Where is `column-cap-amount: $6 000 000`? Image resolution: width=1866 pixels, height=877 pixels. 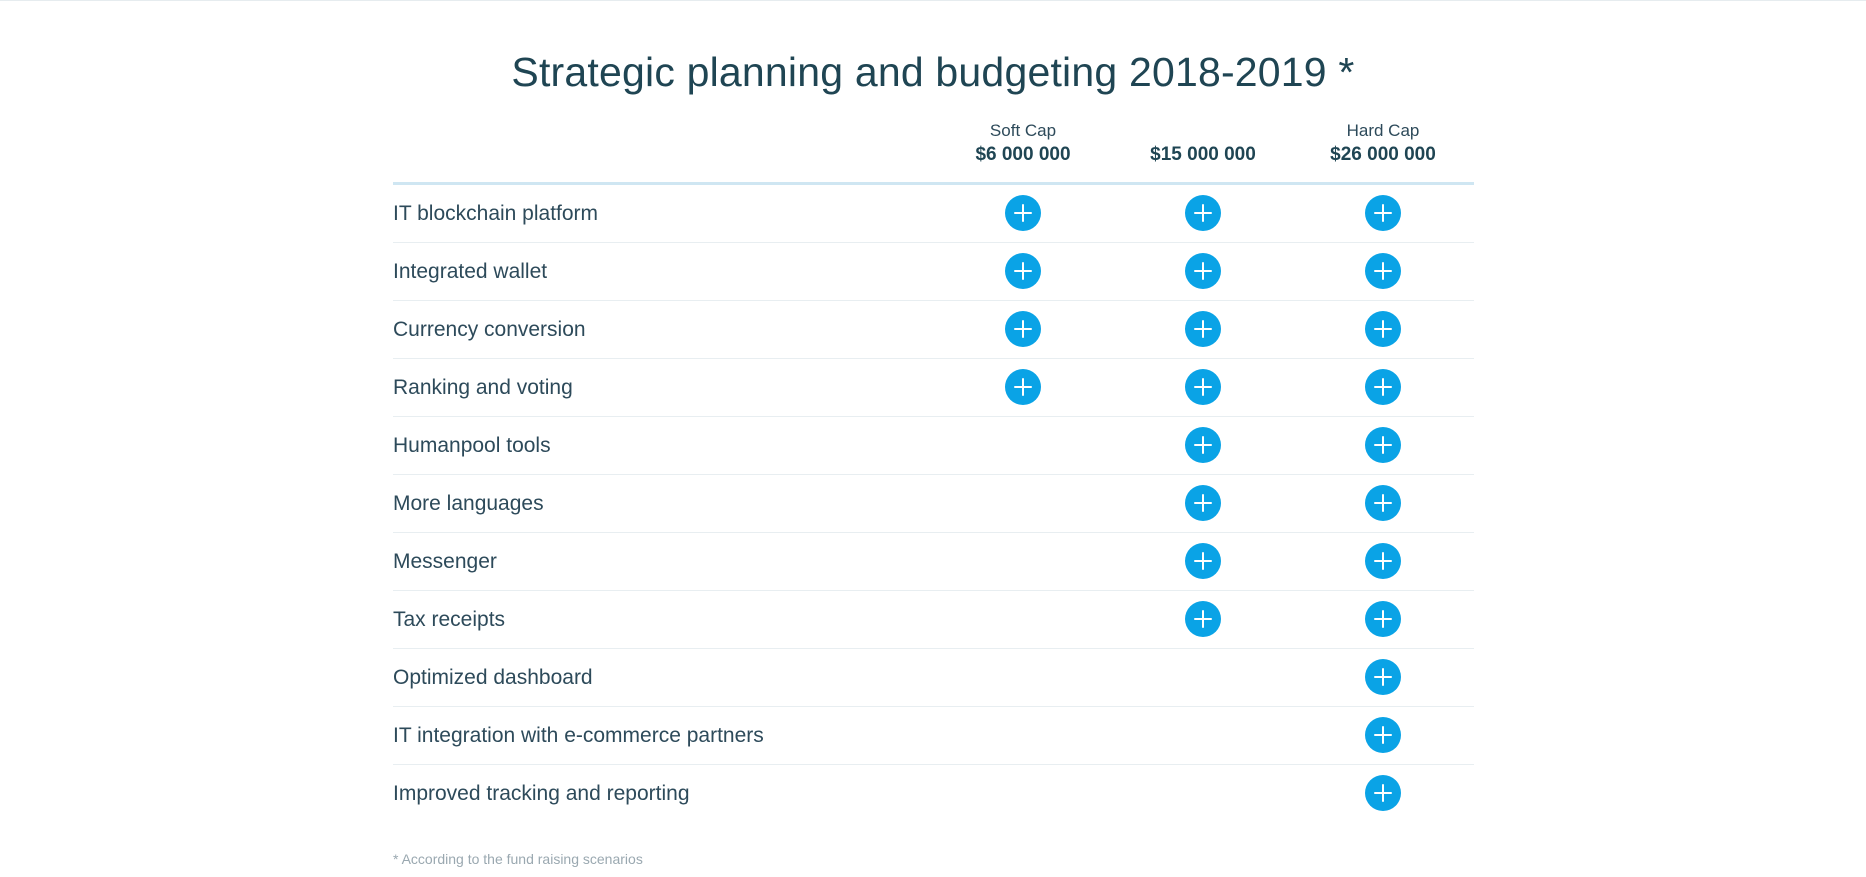 column-cap-amount: $6 000 000 is located at coordinates (1023, 154).